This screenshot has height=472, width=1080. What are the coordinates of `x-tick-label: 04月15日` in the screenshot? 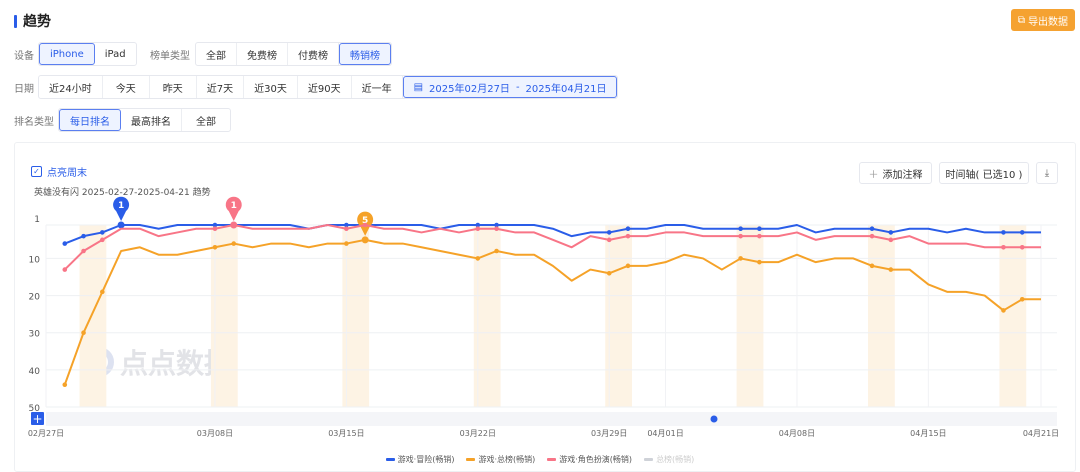 It's located at (928, 433).